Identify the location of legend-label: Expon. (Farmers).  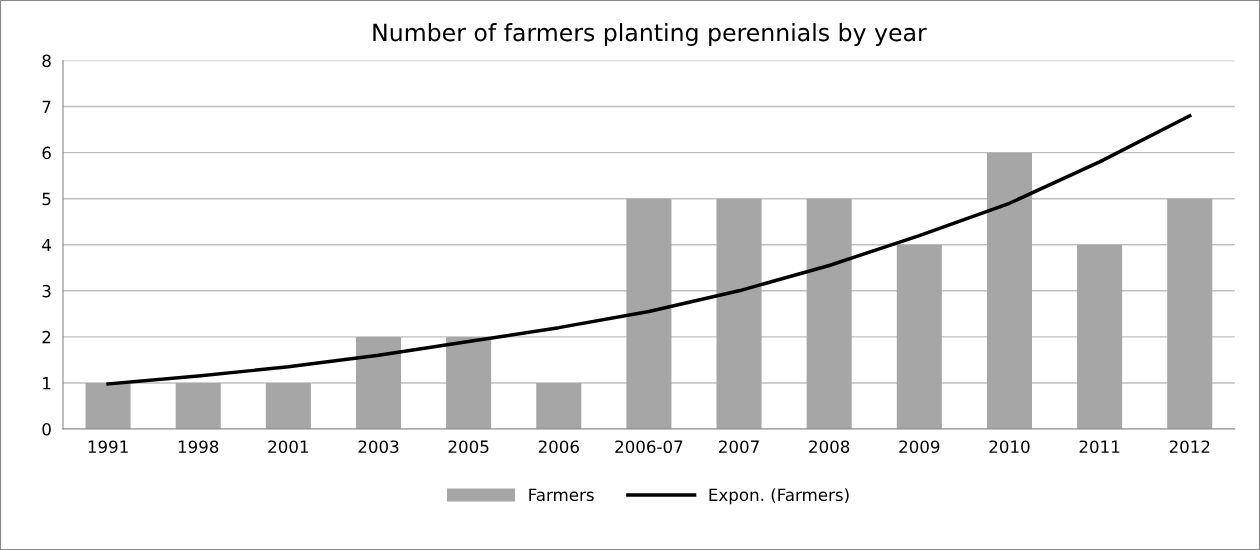
(779, 496).